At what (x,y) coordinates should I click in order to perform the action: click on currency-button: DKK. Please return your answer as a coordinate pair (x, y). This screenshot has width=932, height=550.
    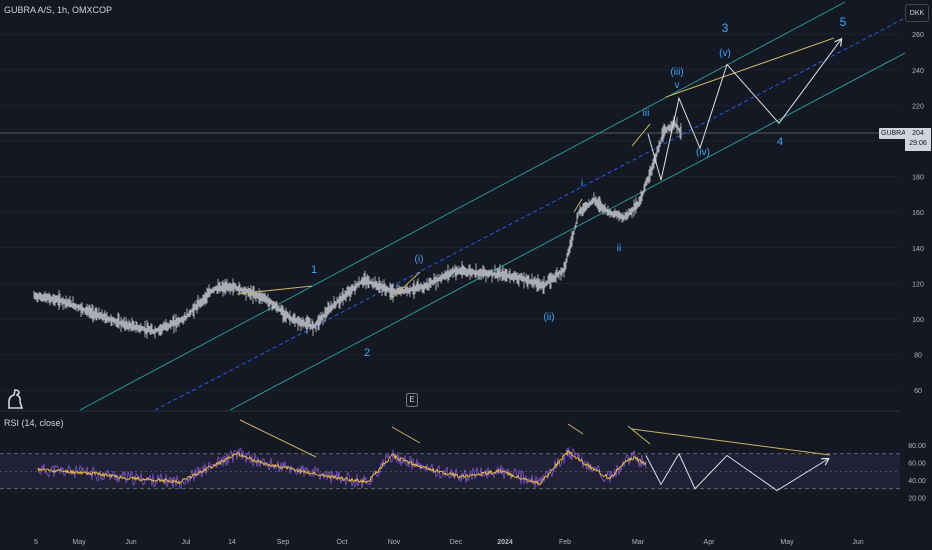
    Looking at the image, I should click on (917, 13).